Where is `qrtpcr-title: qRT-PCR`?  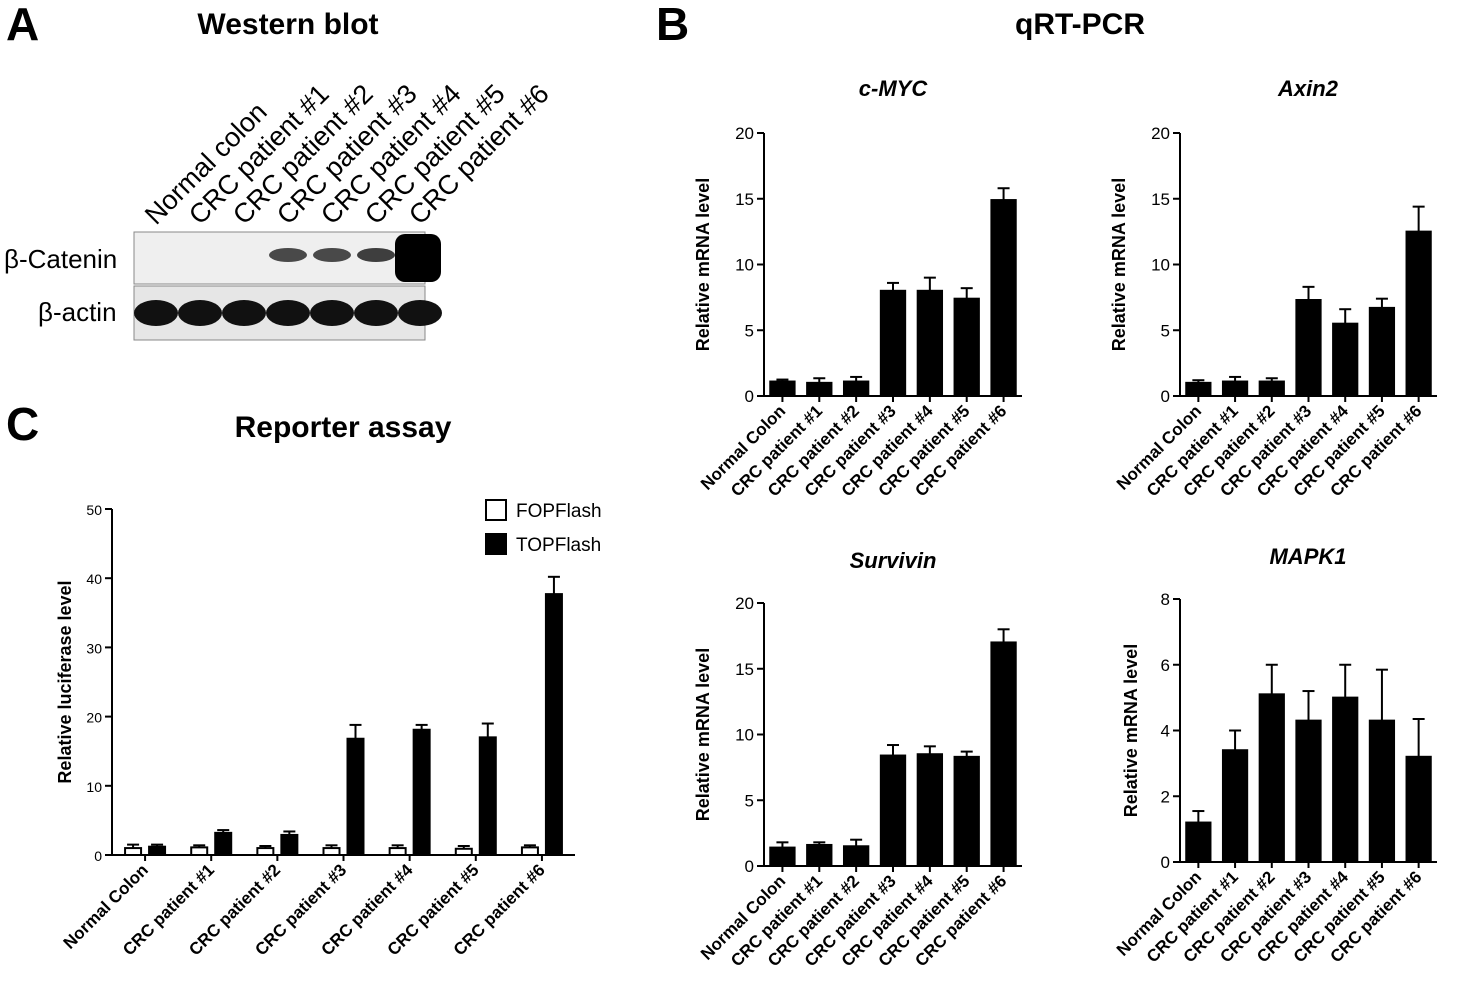
qrtpcr-title: qRT-PCR is located at coordinates (1080, 24).